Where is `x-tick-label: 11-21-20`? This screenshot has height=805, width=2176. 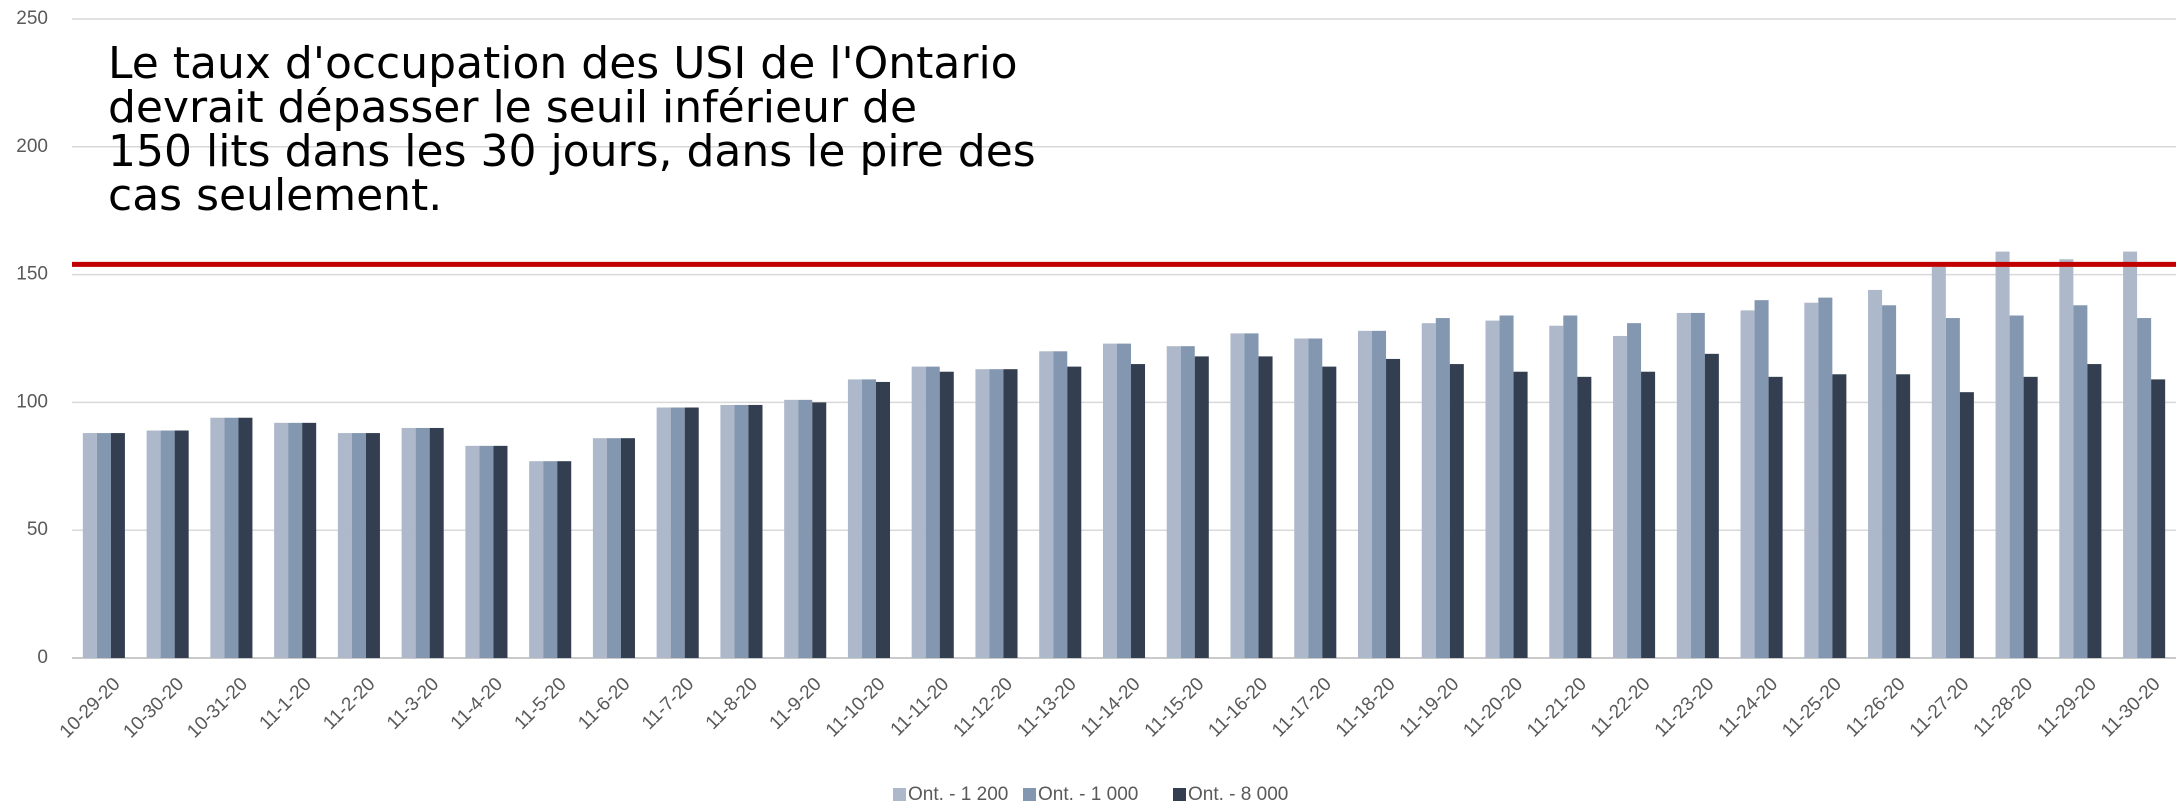 x-tick-label: 11-21-20 is located at coordinates (1557, 708).